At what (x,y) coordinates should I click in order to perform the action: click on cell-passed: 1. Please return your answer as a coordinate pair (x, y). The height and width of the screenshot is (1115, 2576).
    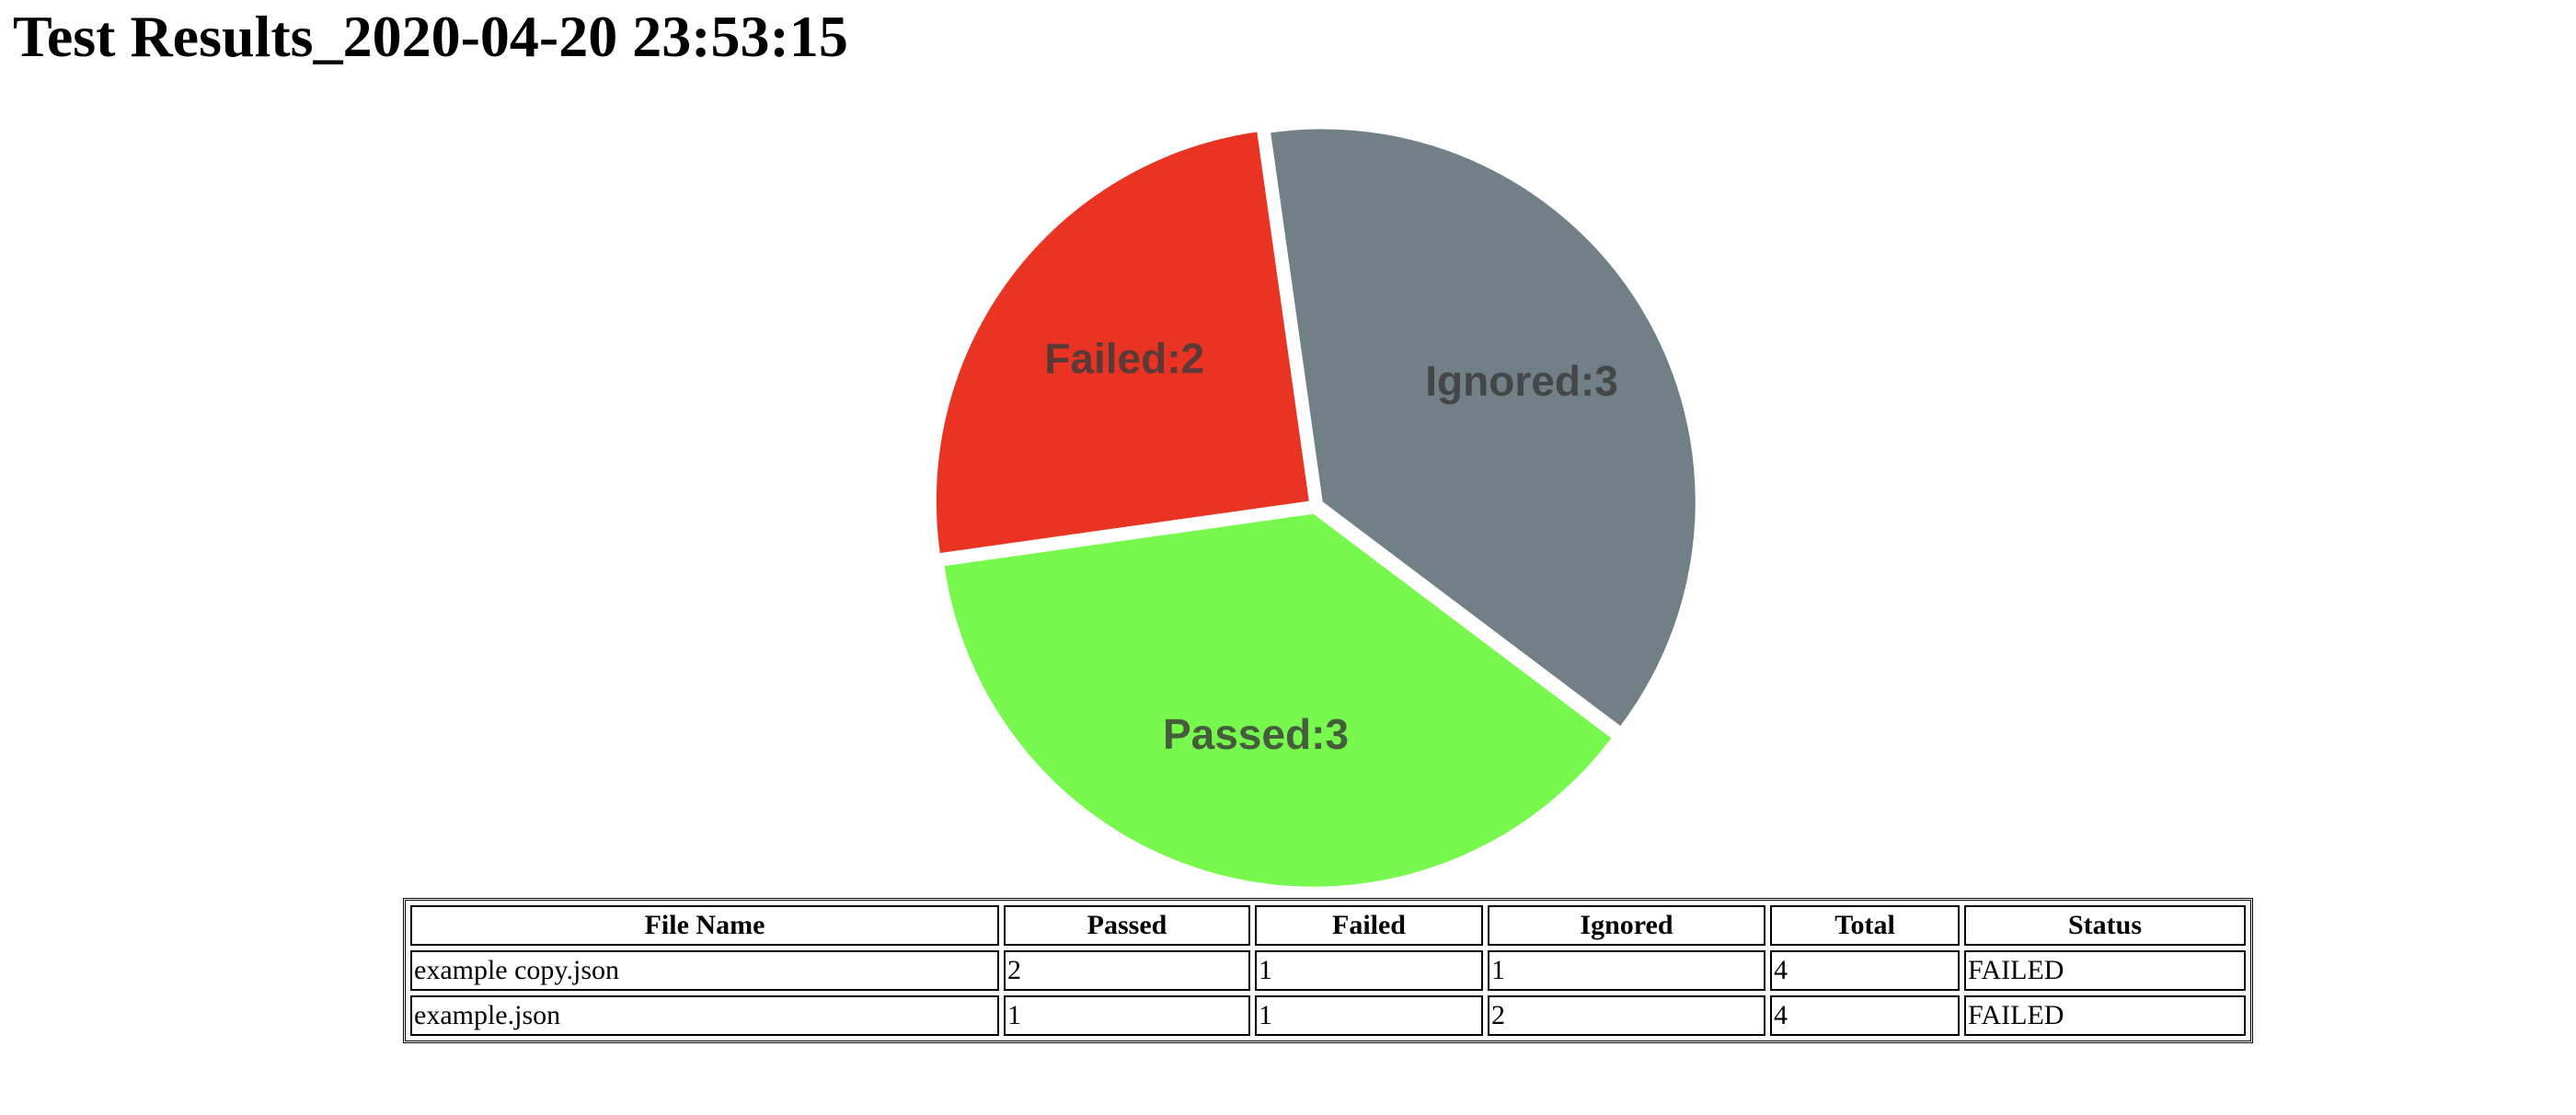
    Looking at the image, I should click on (1127, 1015).